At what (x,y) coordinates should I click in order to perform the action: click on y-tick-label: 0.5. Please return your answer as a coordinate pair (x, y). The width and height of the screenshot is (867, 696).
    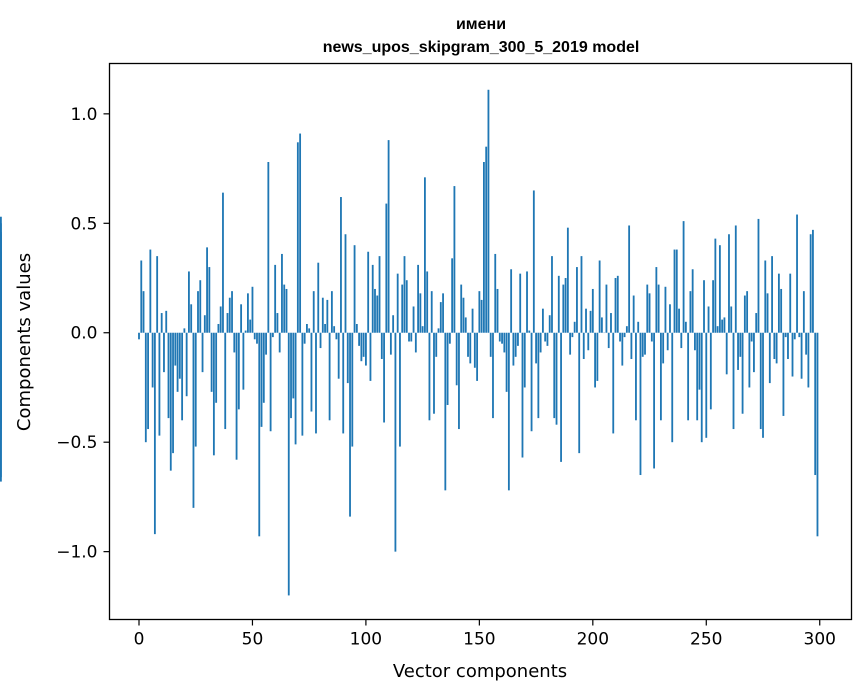
    Looking at the image, I should click on (83, 224).